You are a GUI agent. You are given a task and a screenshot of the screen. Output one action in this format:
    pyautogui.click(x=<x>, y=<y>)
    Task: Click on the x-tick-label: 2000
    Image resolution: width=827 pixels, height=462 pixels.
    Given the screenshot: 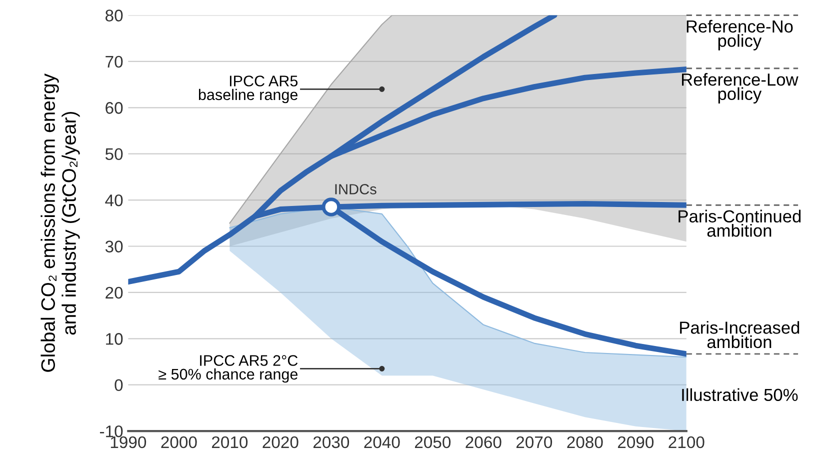 What is the action you would take?
    pyautogui.click(x=179, y=442)
    